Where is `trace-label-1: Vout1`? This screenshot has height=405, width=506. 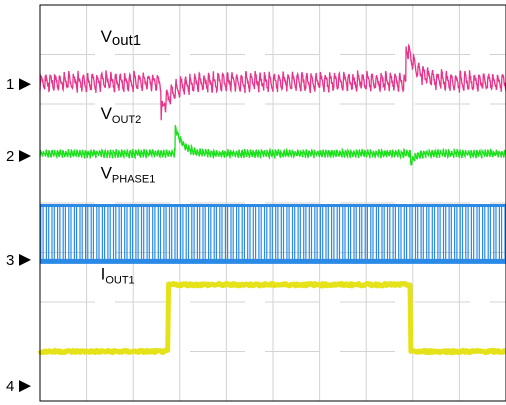 trace-label-1: Vout1 is located at coordinates (121, 38).